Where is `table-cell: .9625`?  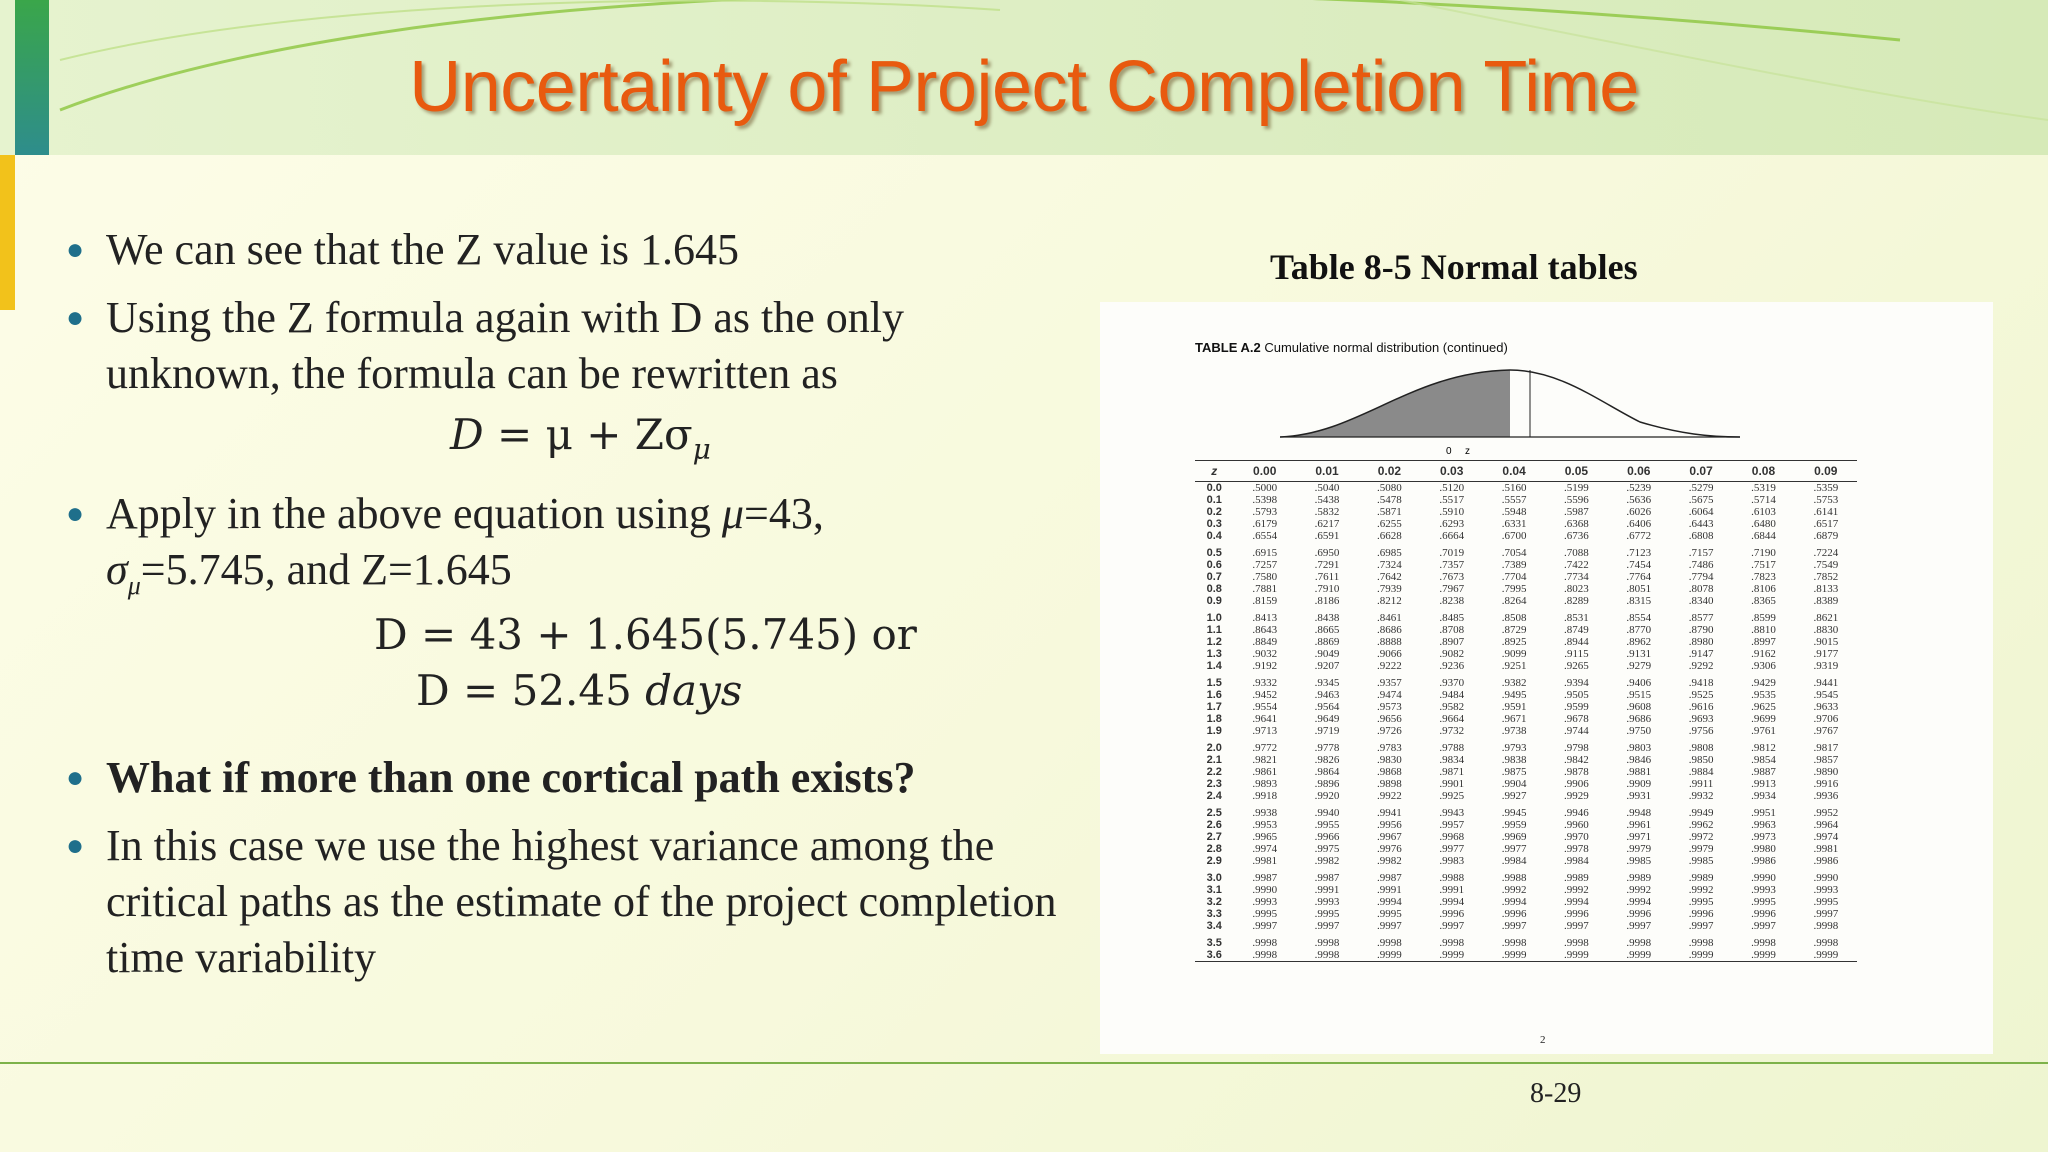
table-cell: .9625 is located at coordinates (1763, 707).